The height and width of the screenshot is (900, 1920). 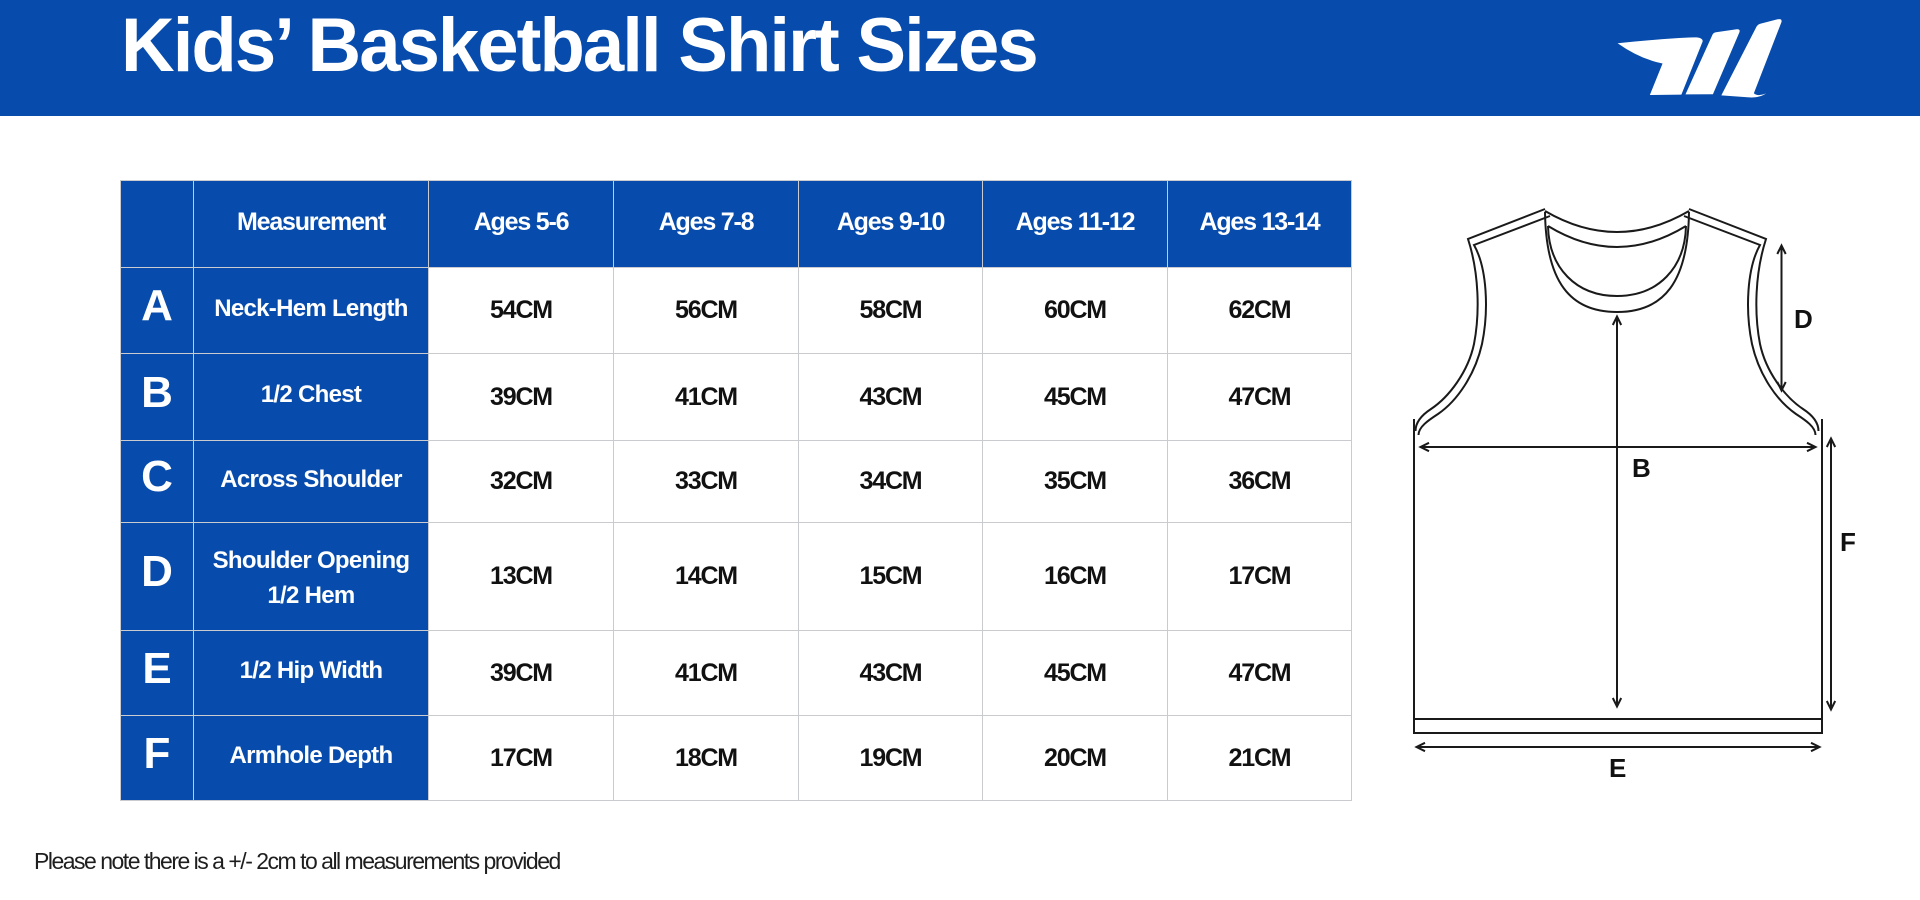 What do you see at coordinates (1848, 542) in the screenshot?
I see `svg-text: F` at bounding box center [1848, 542].